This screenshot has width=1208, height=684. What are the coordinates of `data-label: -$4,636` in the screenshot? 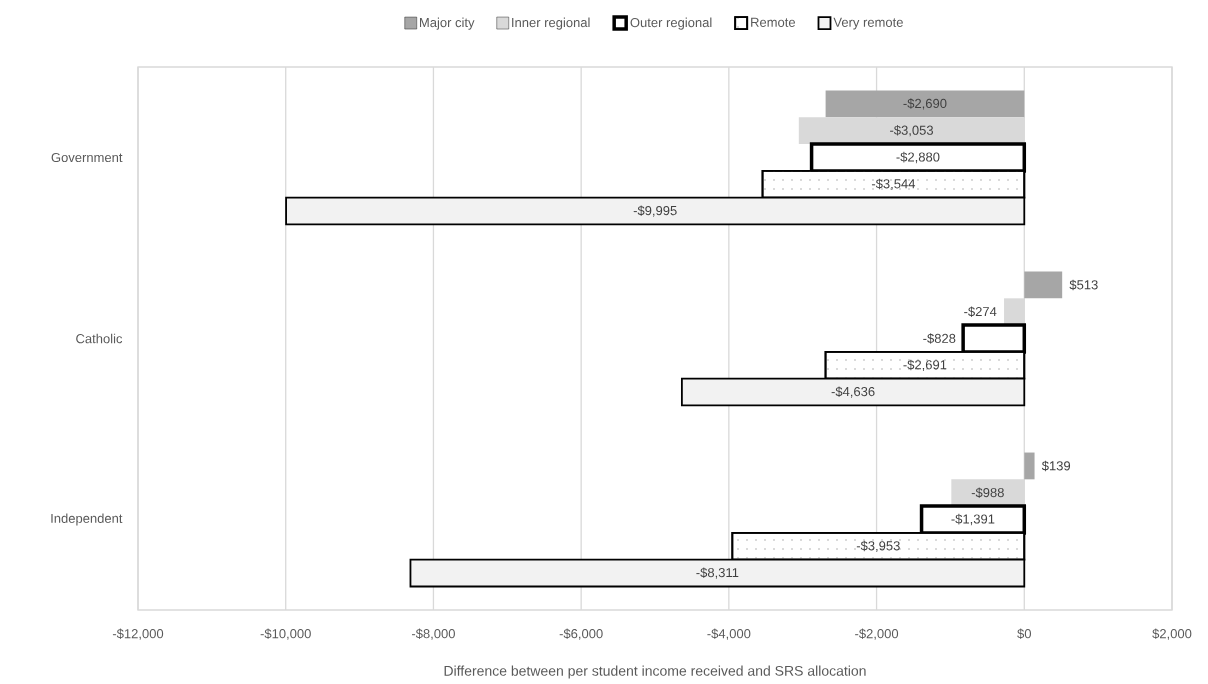 It's located at (853, 392).